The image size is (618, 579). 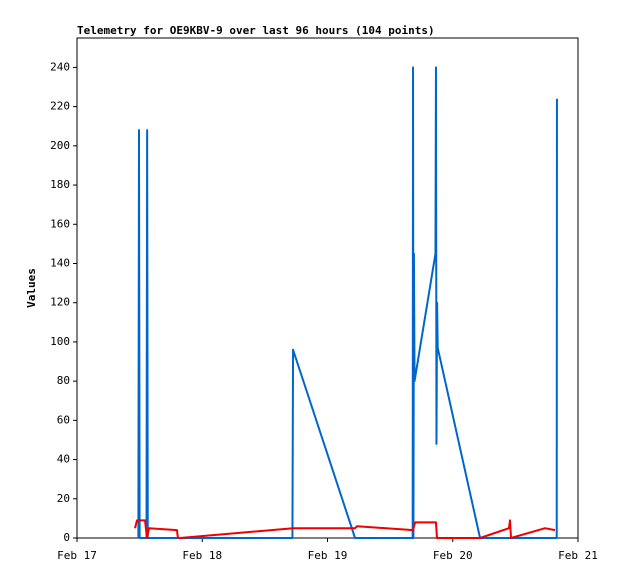 What do you see at coordinates (60, 145) in the screenshot?
I see `y-tick-label: 200` at bounding box center [60, 145].